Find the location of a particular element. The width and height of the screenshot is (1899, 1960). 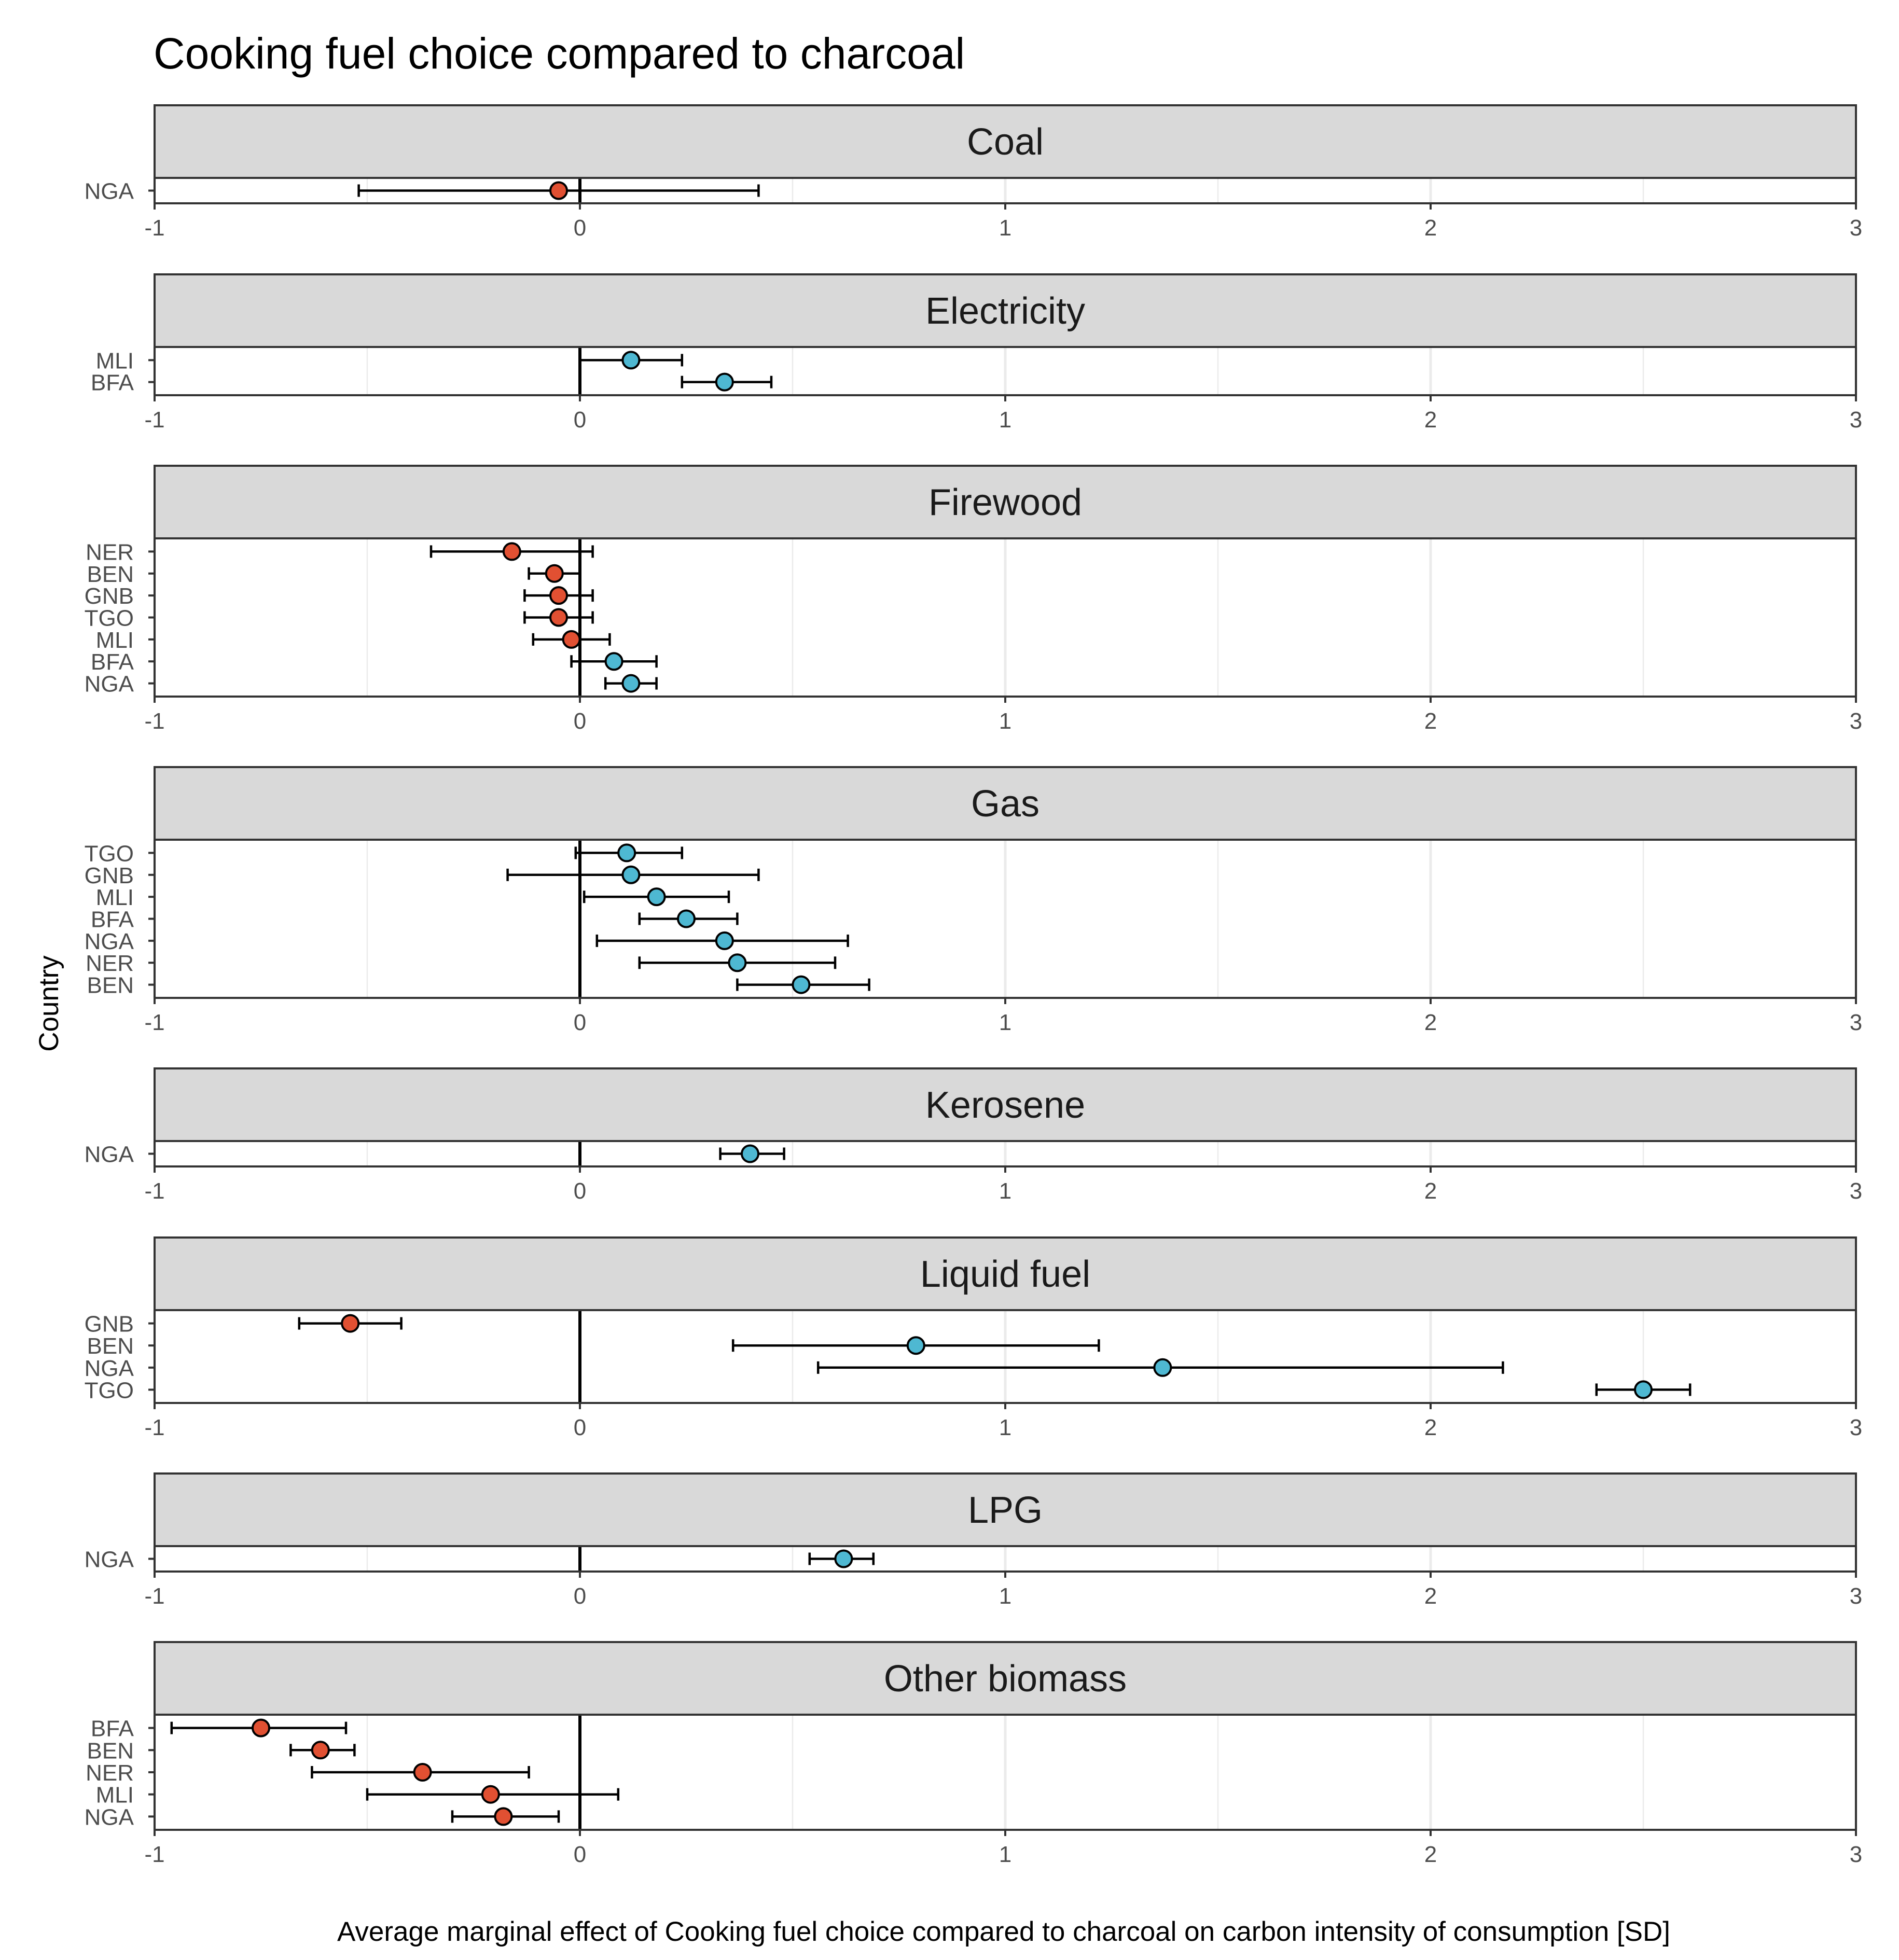

facet-strip-label: Other biomass is located at coordinates (1005, 1679).